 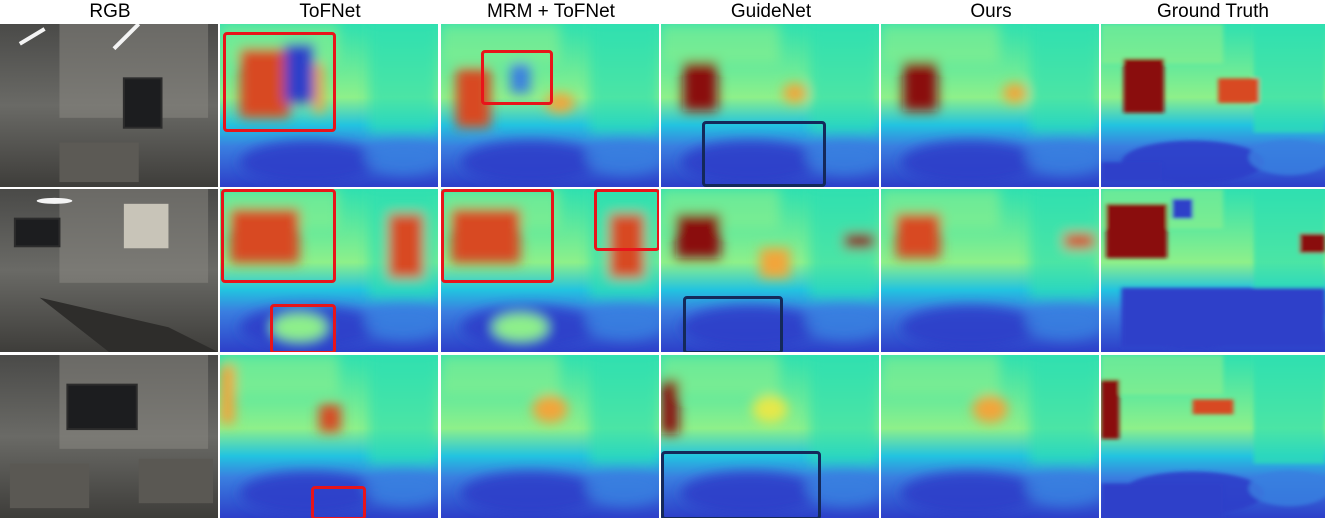 What do you see at coordinates (110, 11) in the screenshot?
I see `column-label-rgb: RGB` at bounding box center [110, 11].